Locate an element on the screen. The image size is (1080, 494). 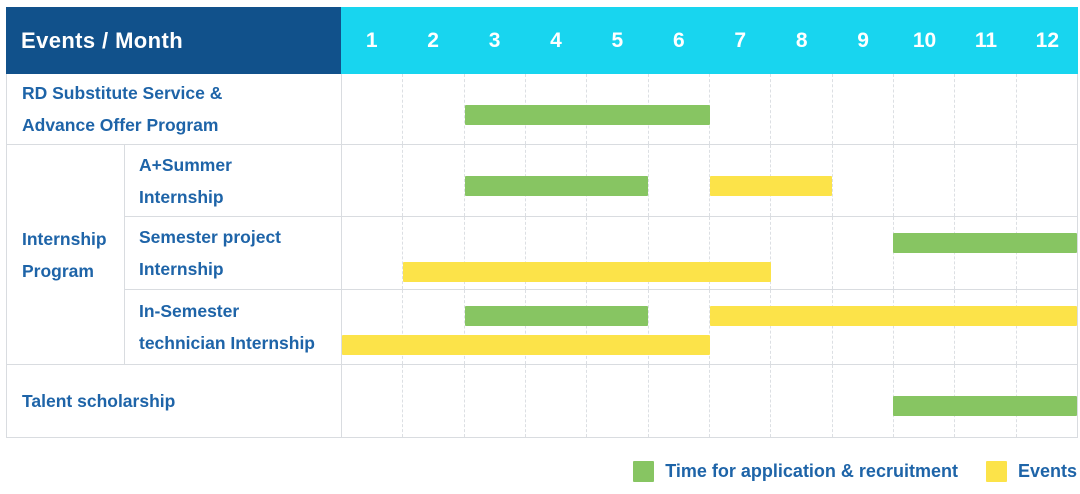
row-semester-project: Semester project Internship is located at coordinates (601, 253).